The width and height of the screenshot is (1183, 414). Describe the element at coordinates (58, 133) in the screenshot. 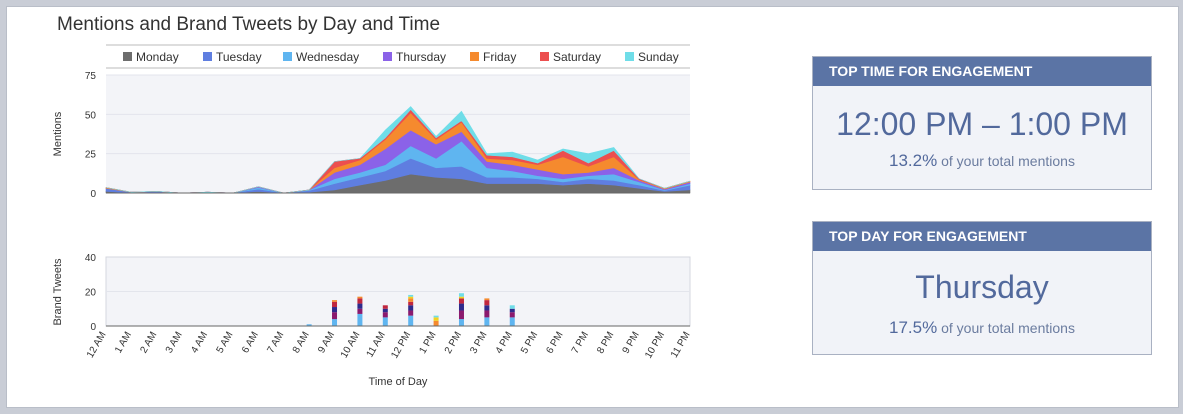

I see `area-ylabel: Mentions` at that location.